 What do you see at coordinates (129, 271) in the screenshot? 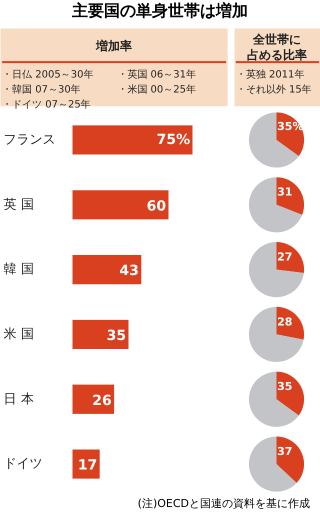
I see `data-label: 43` at bounding box center [129, 271].